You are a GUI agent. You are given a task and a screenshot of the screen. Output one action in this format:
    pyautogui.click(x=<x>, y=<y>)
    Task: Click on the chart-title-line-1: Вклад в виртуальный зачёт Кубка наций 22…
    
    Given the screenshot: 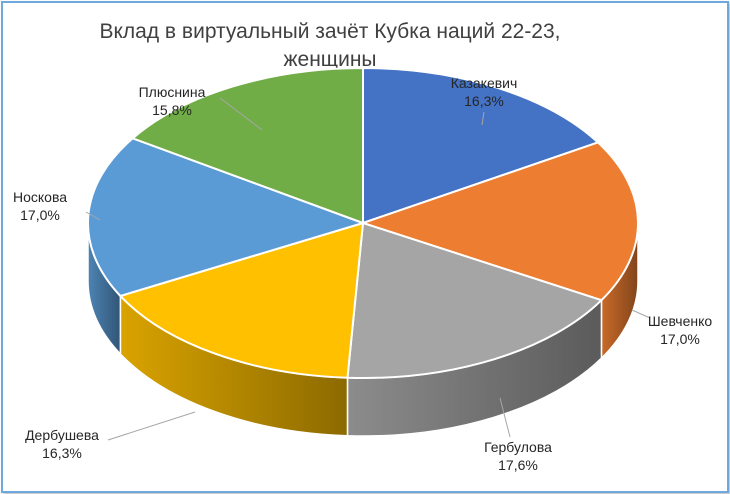 What is the action you would take?
    pyautogui.click(x=330, y=31)
    